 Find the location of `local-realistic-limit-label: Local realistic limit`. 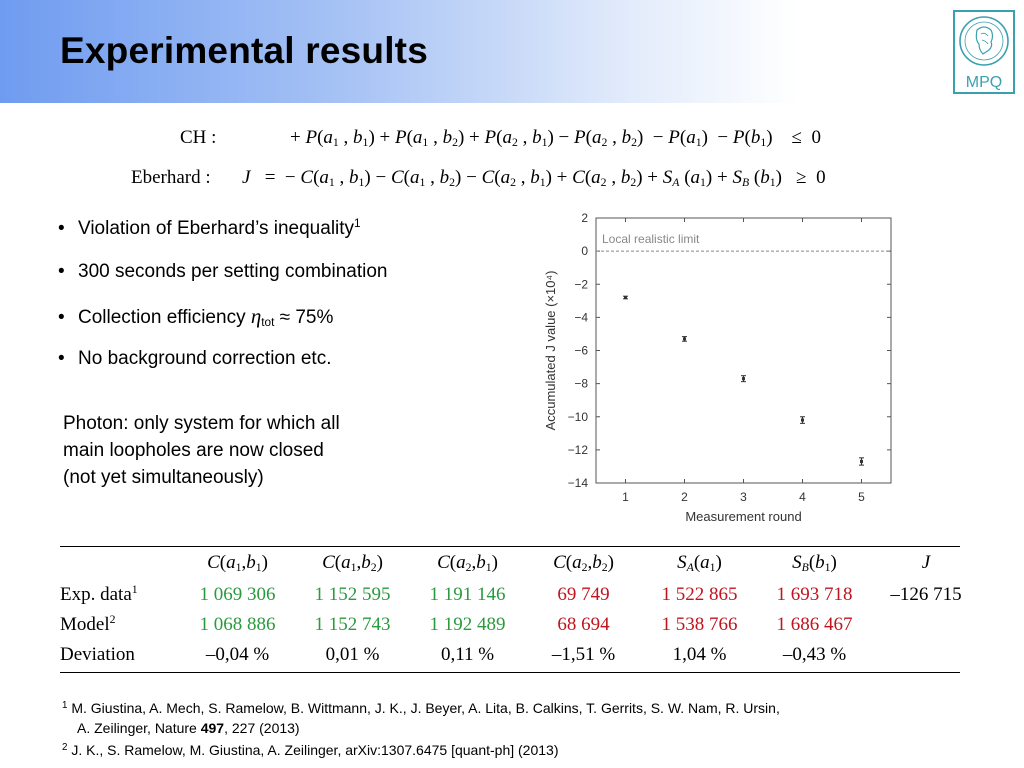

local-realistic-limit-label: Local realistic limit is located at coordinates (651, 239).